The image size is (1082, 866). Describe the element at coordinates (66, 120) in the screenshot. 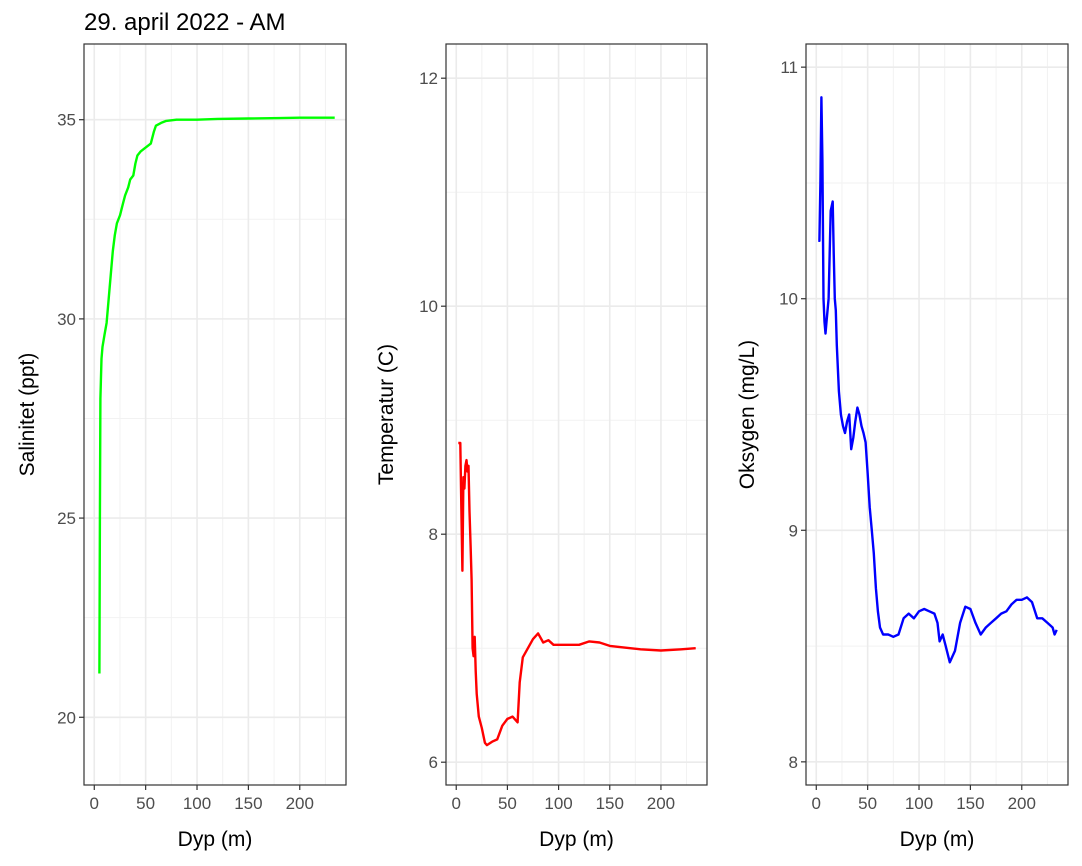

I see `y-tick-label: 35` at that location.